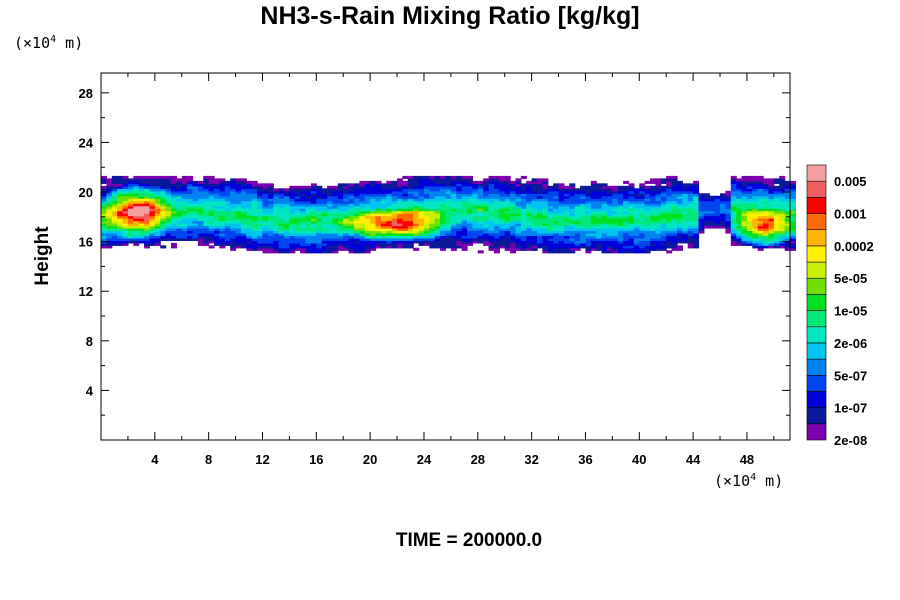 The height and width of the screenshot is (600, 900). Describe the element at coordinates (155, 459) in the screenshot. I see `x-tick-label: 4` at that location.